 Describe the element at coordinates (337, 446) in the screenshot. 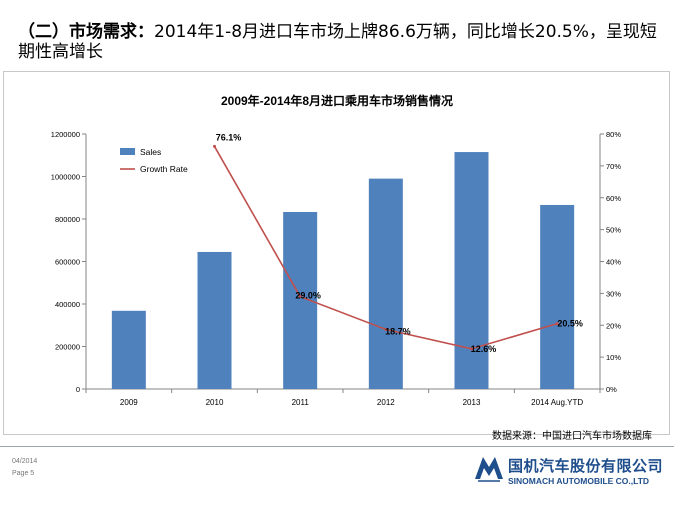

I see `footer-divider` at that location.